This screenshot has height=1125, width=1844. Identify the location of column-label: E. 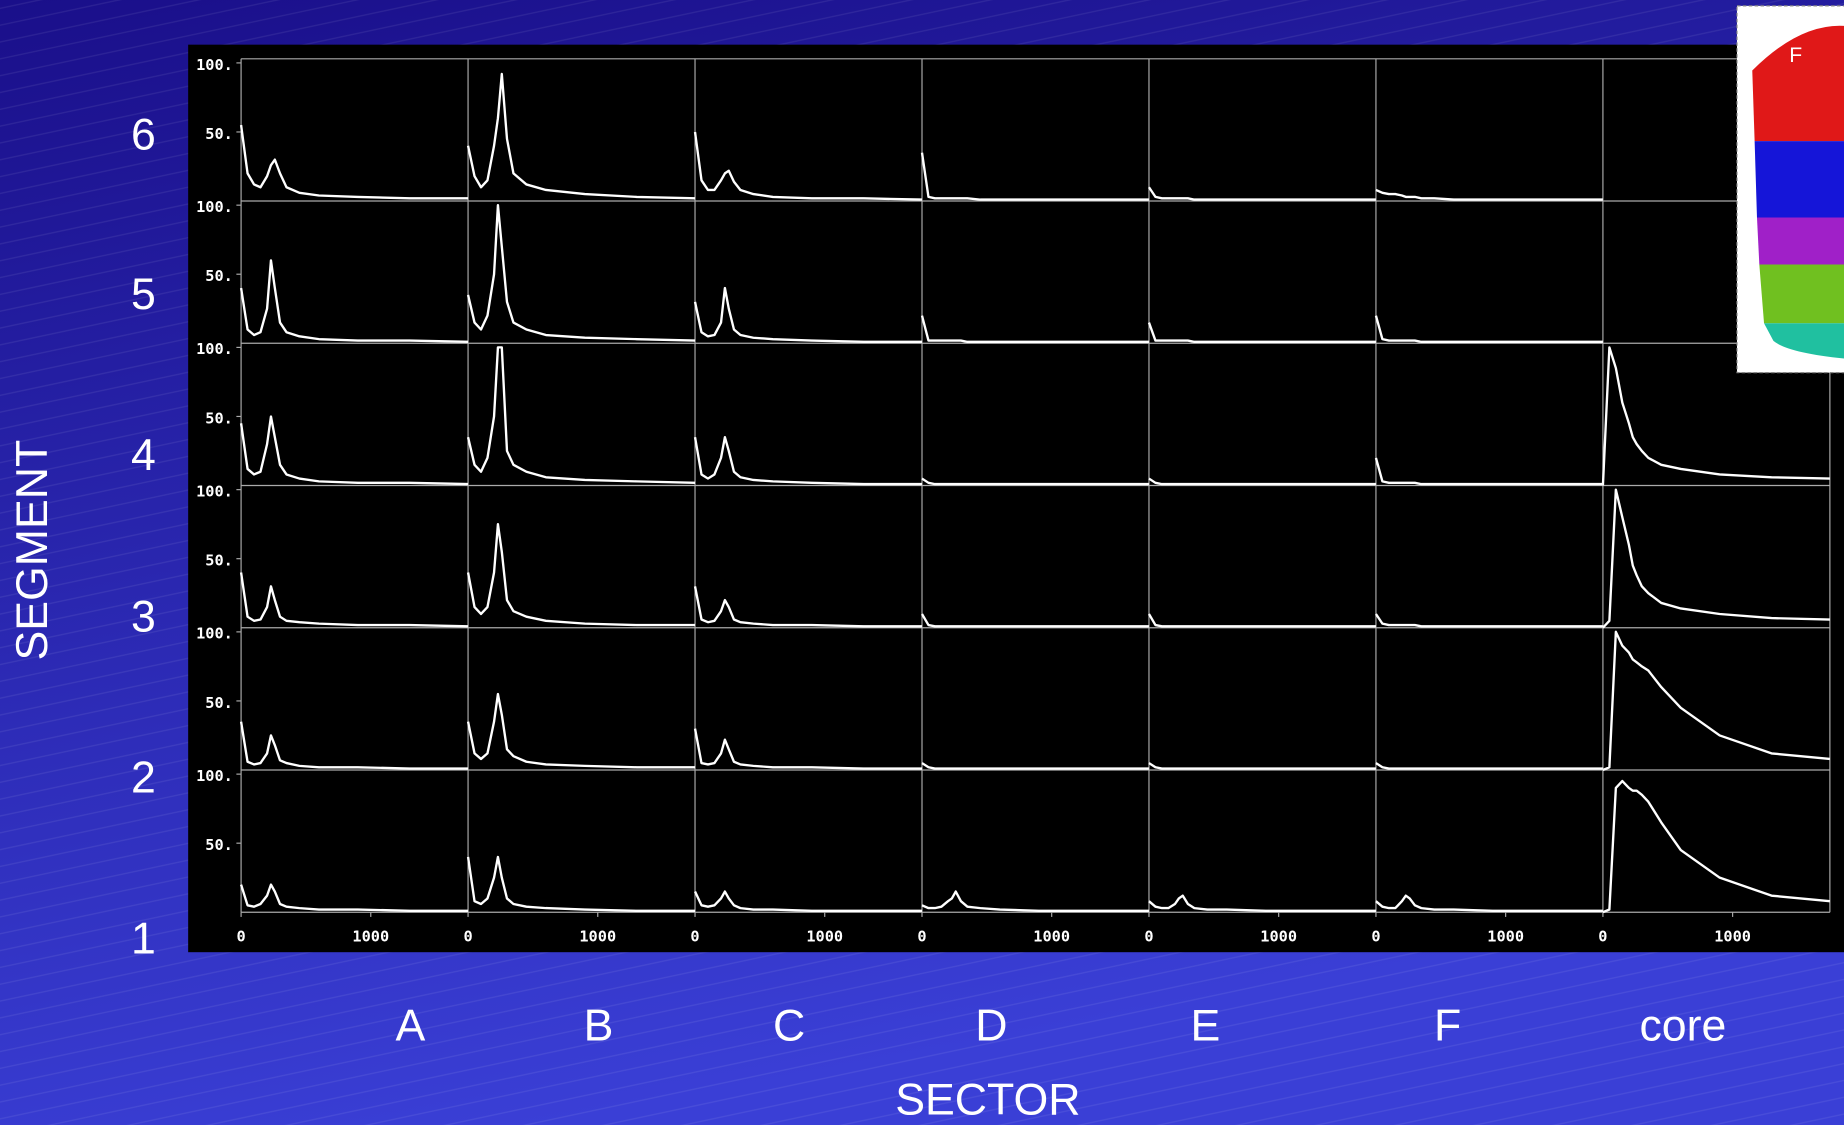
(1206, 1025).